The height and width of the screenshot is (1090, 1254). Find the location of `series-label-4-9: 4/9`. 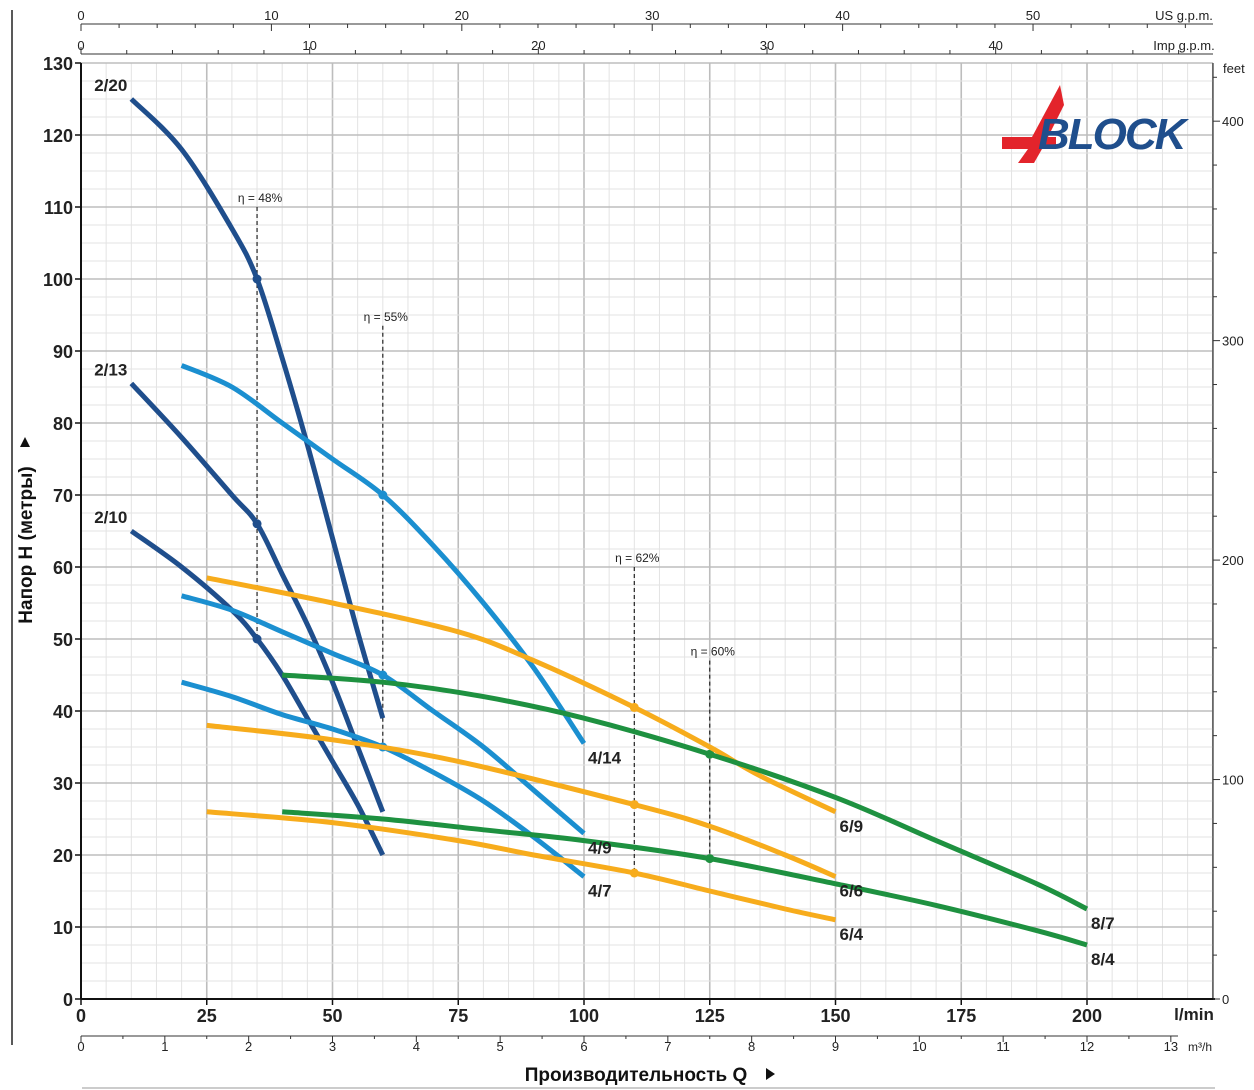

series-label-4-9: 4/9 is located at coordinates (600, 847).